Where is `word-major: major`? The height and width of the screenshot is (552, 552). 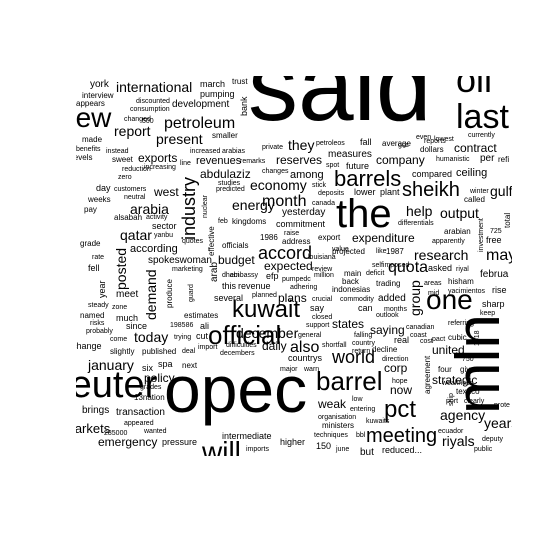
word-major: major is located at coordinates (289, 369).